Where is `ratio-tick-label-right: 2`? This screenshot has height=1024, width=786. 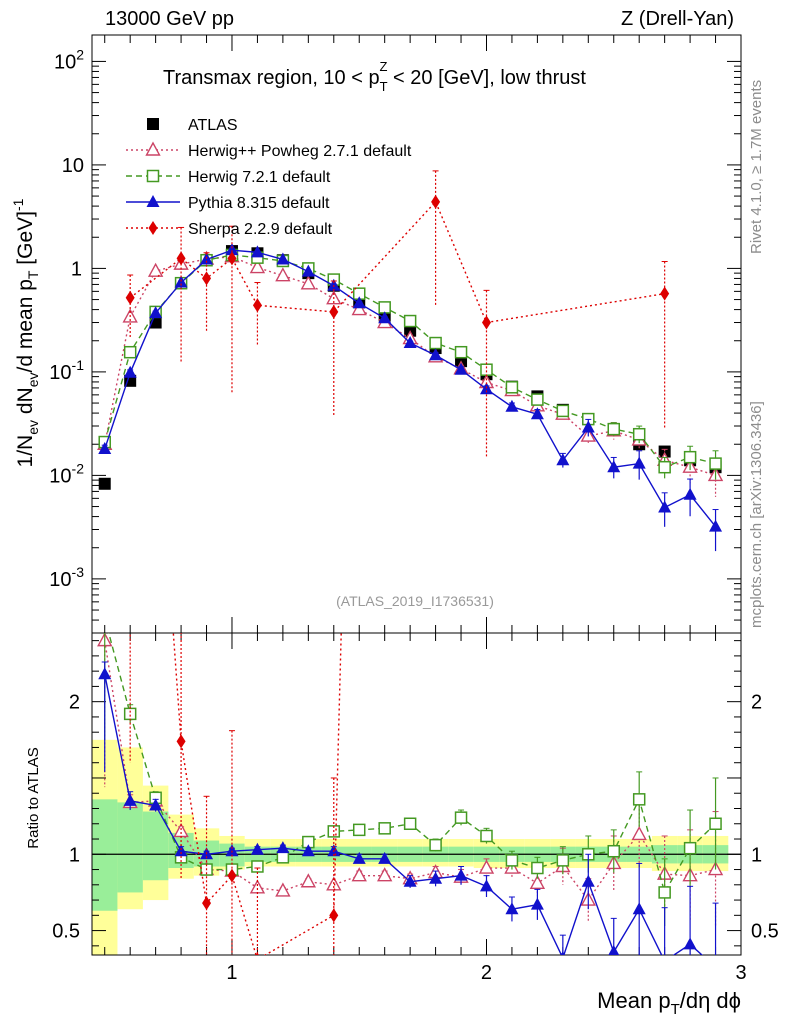
ratio-tick-label-right: 2 is located at coordinates (756, 703).